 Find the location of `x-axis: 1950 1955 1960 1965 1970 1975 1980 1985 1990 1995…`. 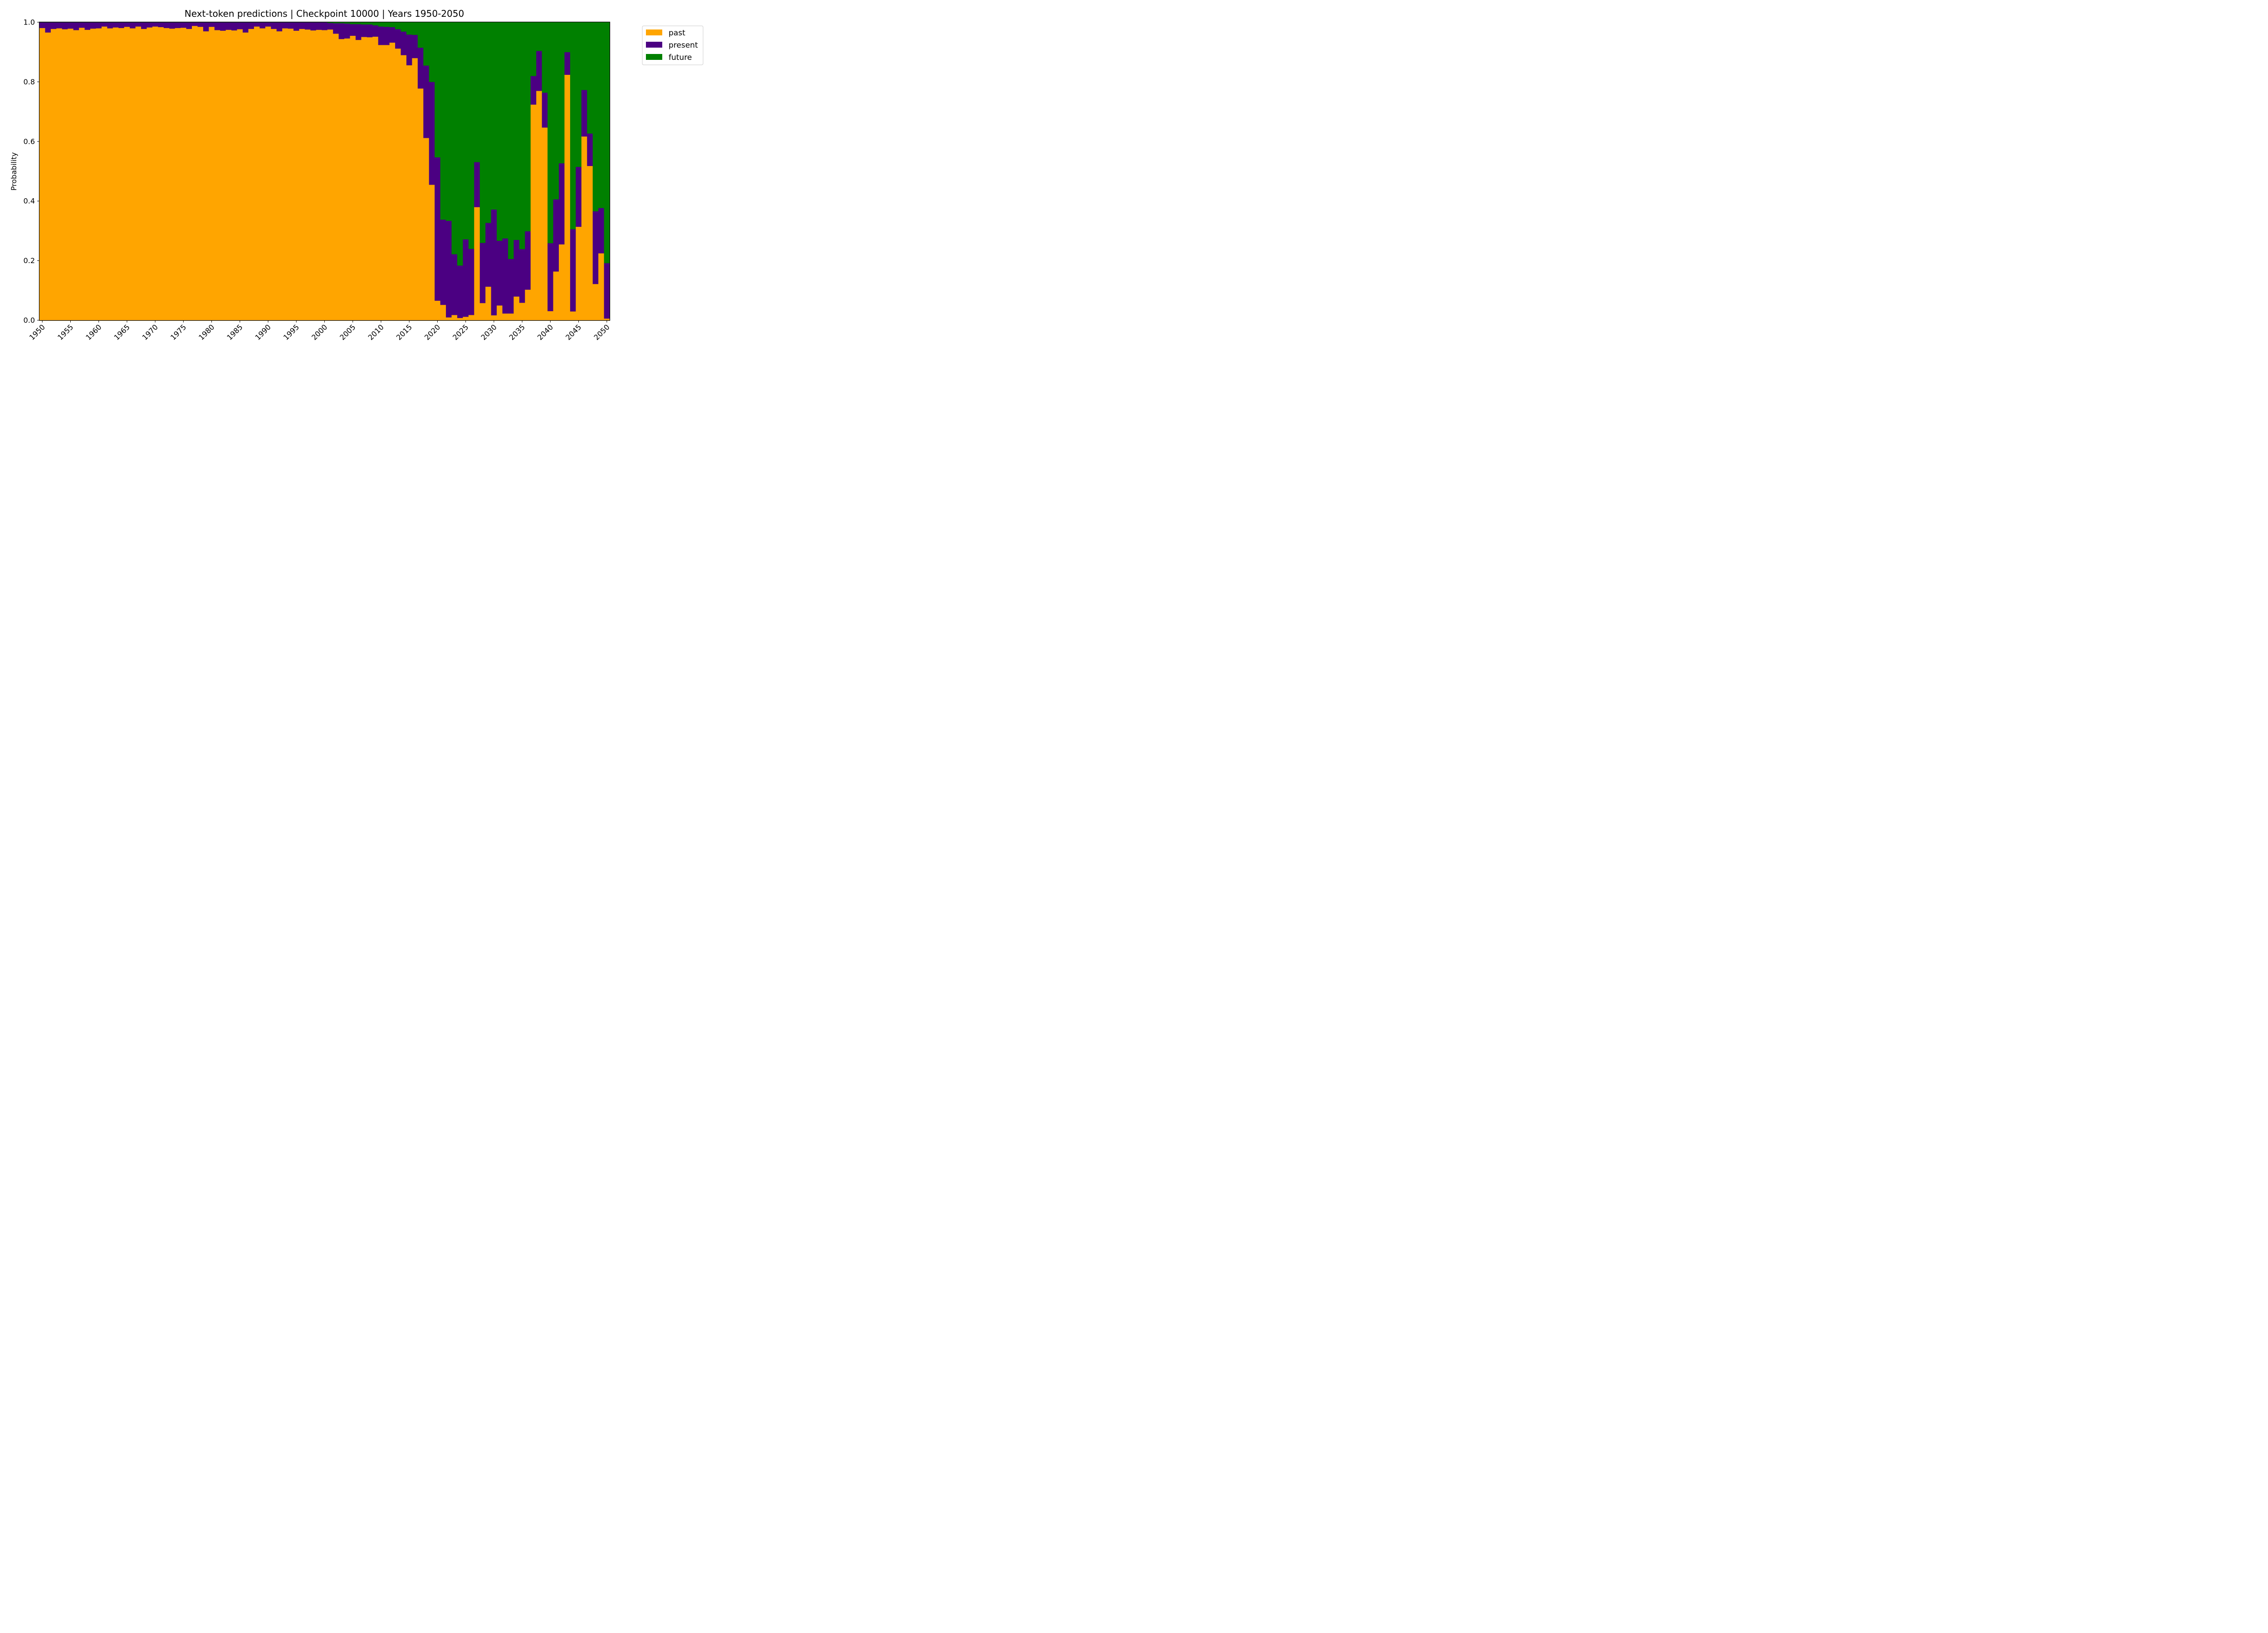

x-axis: 1950 1955 1960 1965 1970 1975 1980 1985 1990 1995… is located at coordinates (319, 331).